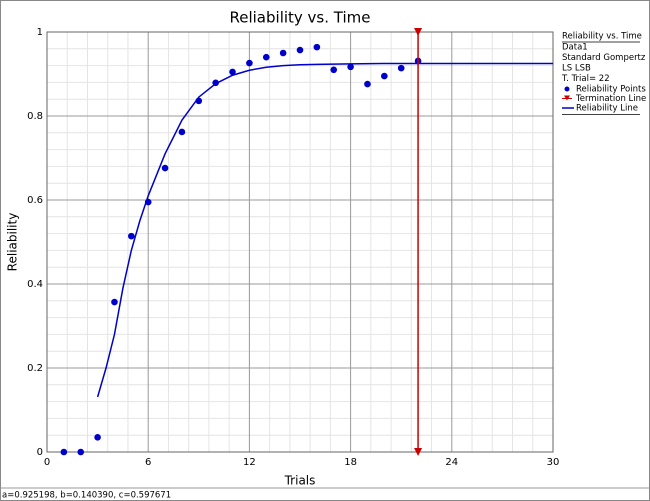  I want to click on legend-info: T. Trial= 22, so click(585, 79).